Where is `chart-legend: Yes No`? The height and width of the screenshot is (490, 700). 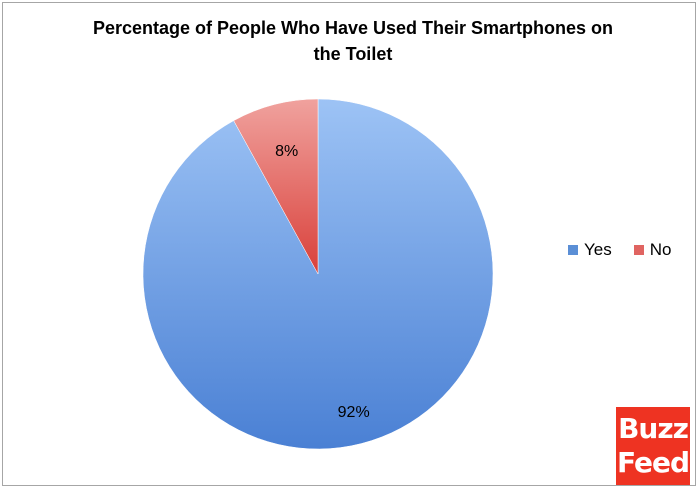 chart-legend: Yes No is located at coordinates (630, 250).